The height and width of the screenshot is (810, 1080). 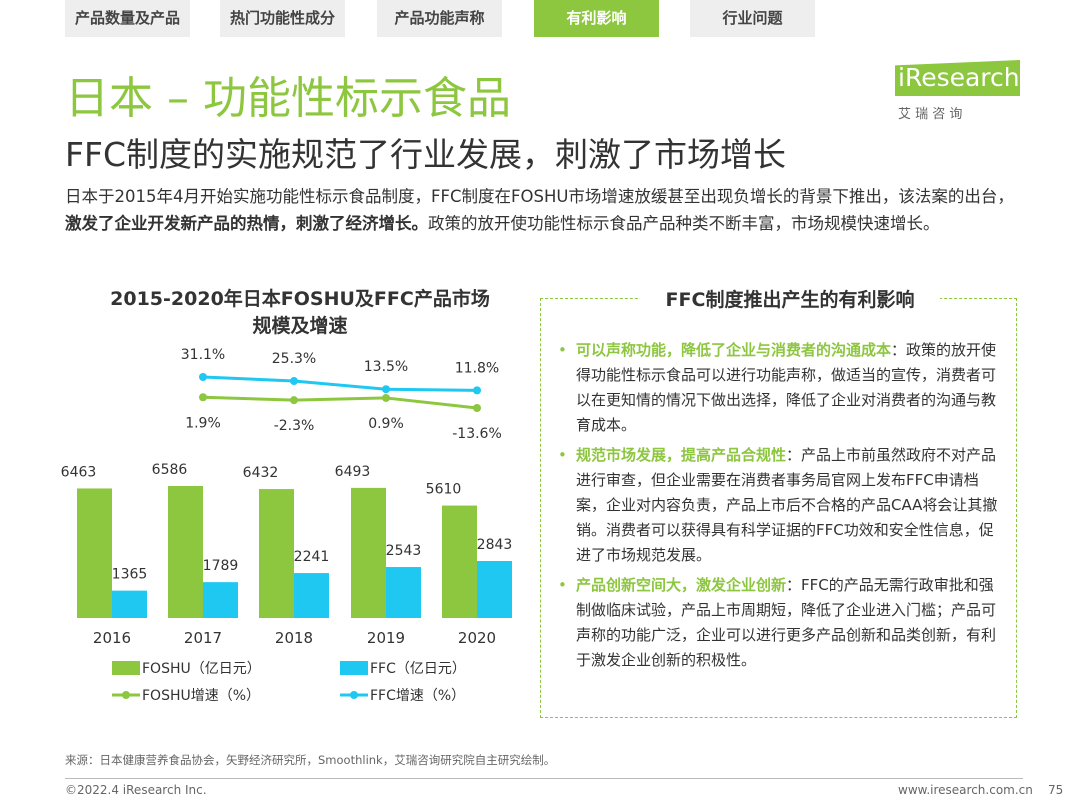 What do you see at coordinates (930, 114) in the screenshot?
I see `logo-subtitle: 艾 瑞 咨 询` at bounding box center [930, 114].